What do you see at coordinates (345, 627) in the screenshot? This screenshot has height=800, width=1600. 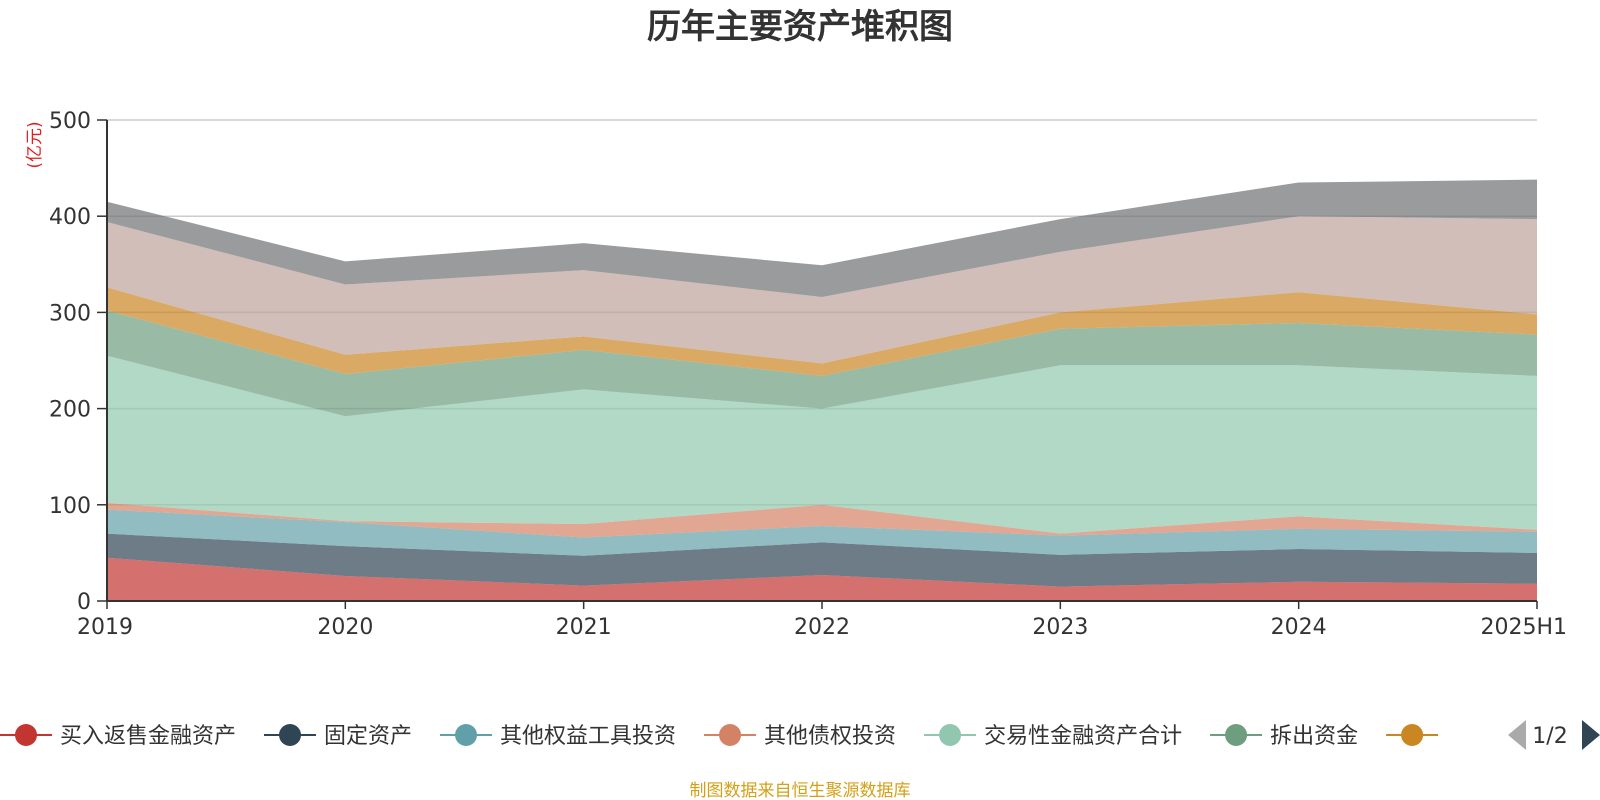 I see `x-tick-label: 2020` at bounding box center [345, 627].